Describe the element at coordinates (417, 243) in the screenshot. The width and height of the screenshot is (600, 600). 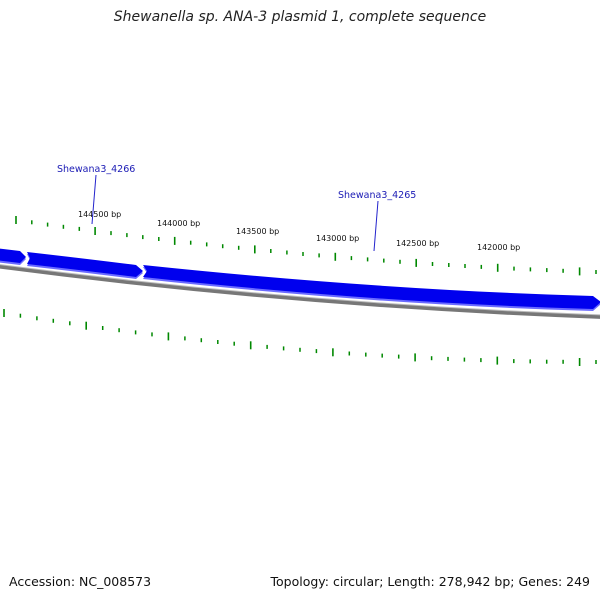
I see `tick-label-142500: 142500 bp` at that location.